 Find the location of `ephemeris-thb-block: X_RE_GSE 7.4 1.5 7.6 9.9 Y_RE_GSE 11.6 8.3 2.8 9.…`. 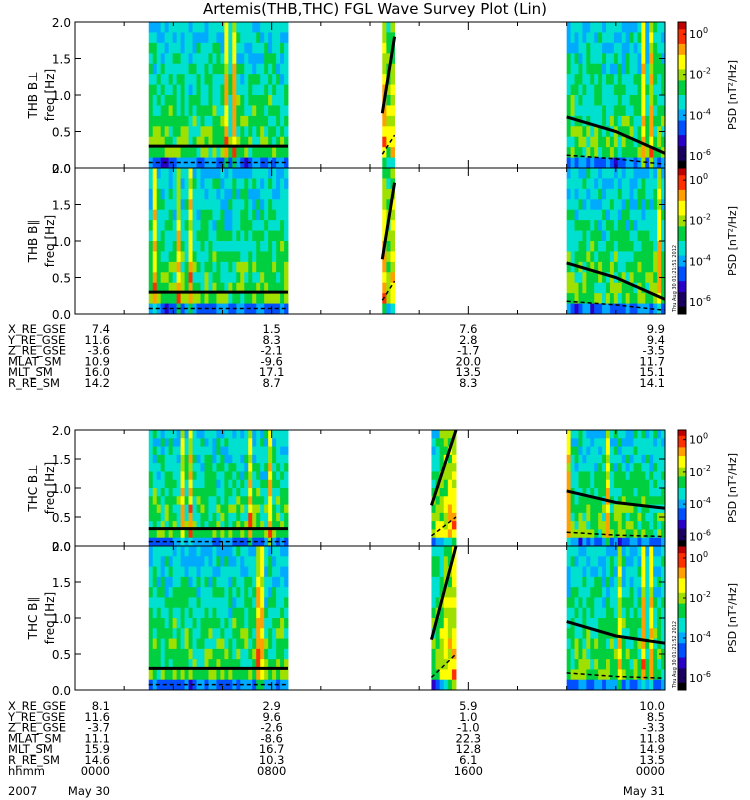

ephemeris-thb-block: X_RE_GSE 7.4 1.5 7.6 9.9 Y_RE_GSE 11.6 8.3 2.8 9.… is located at coordinates (336, 356).